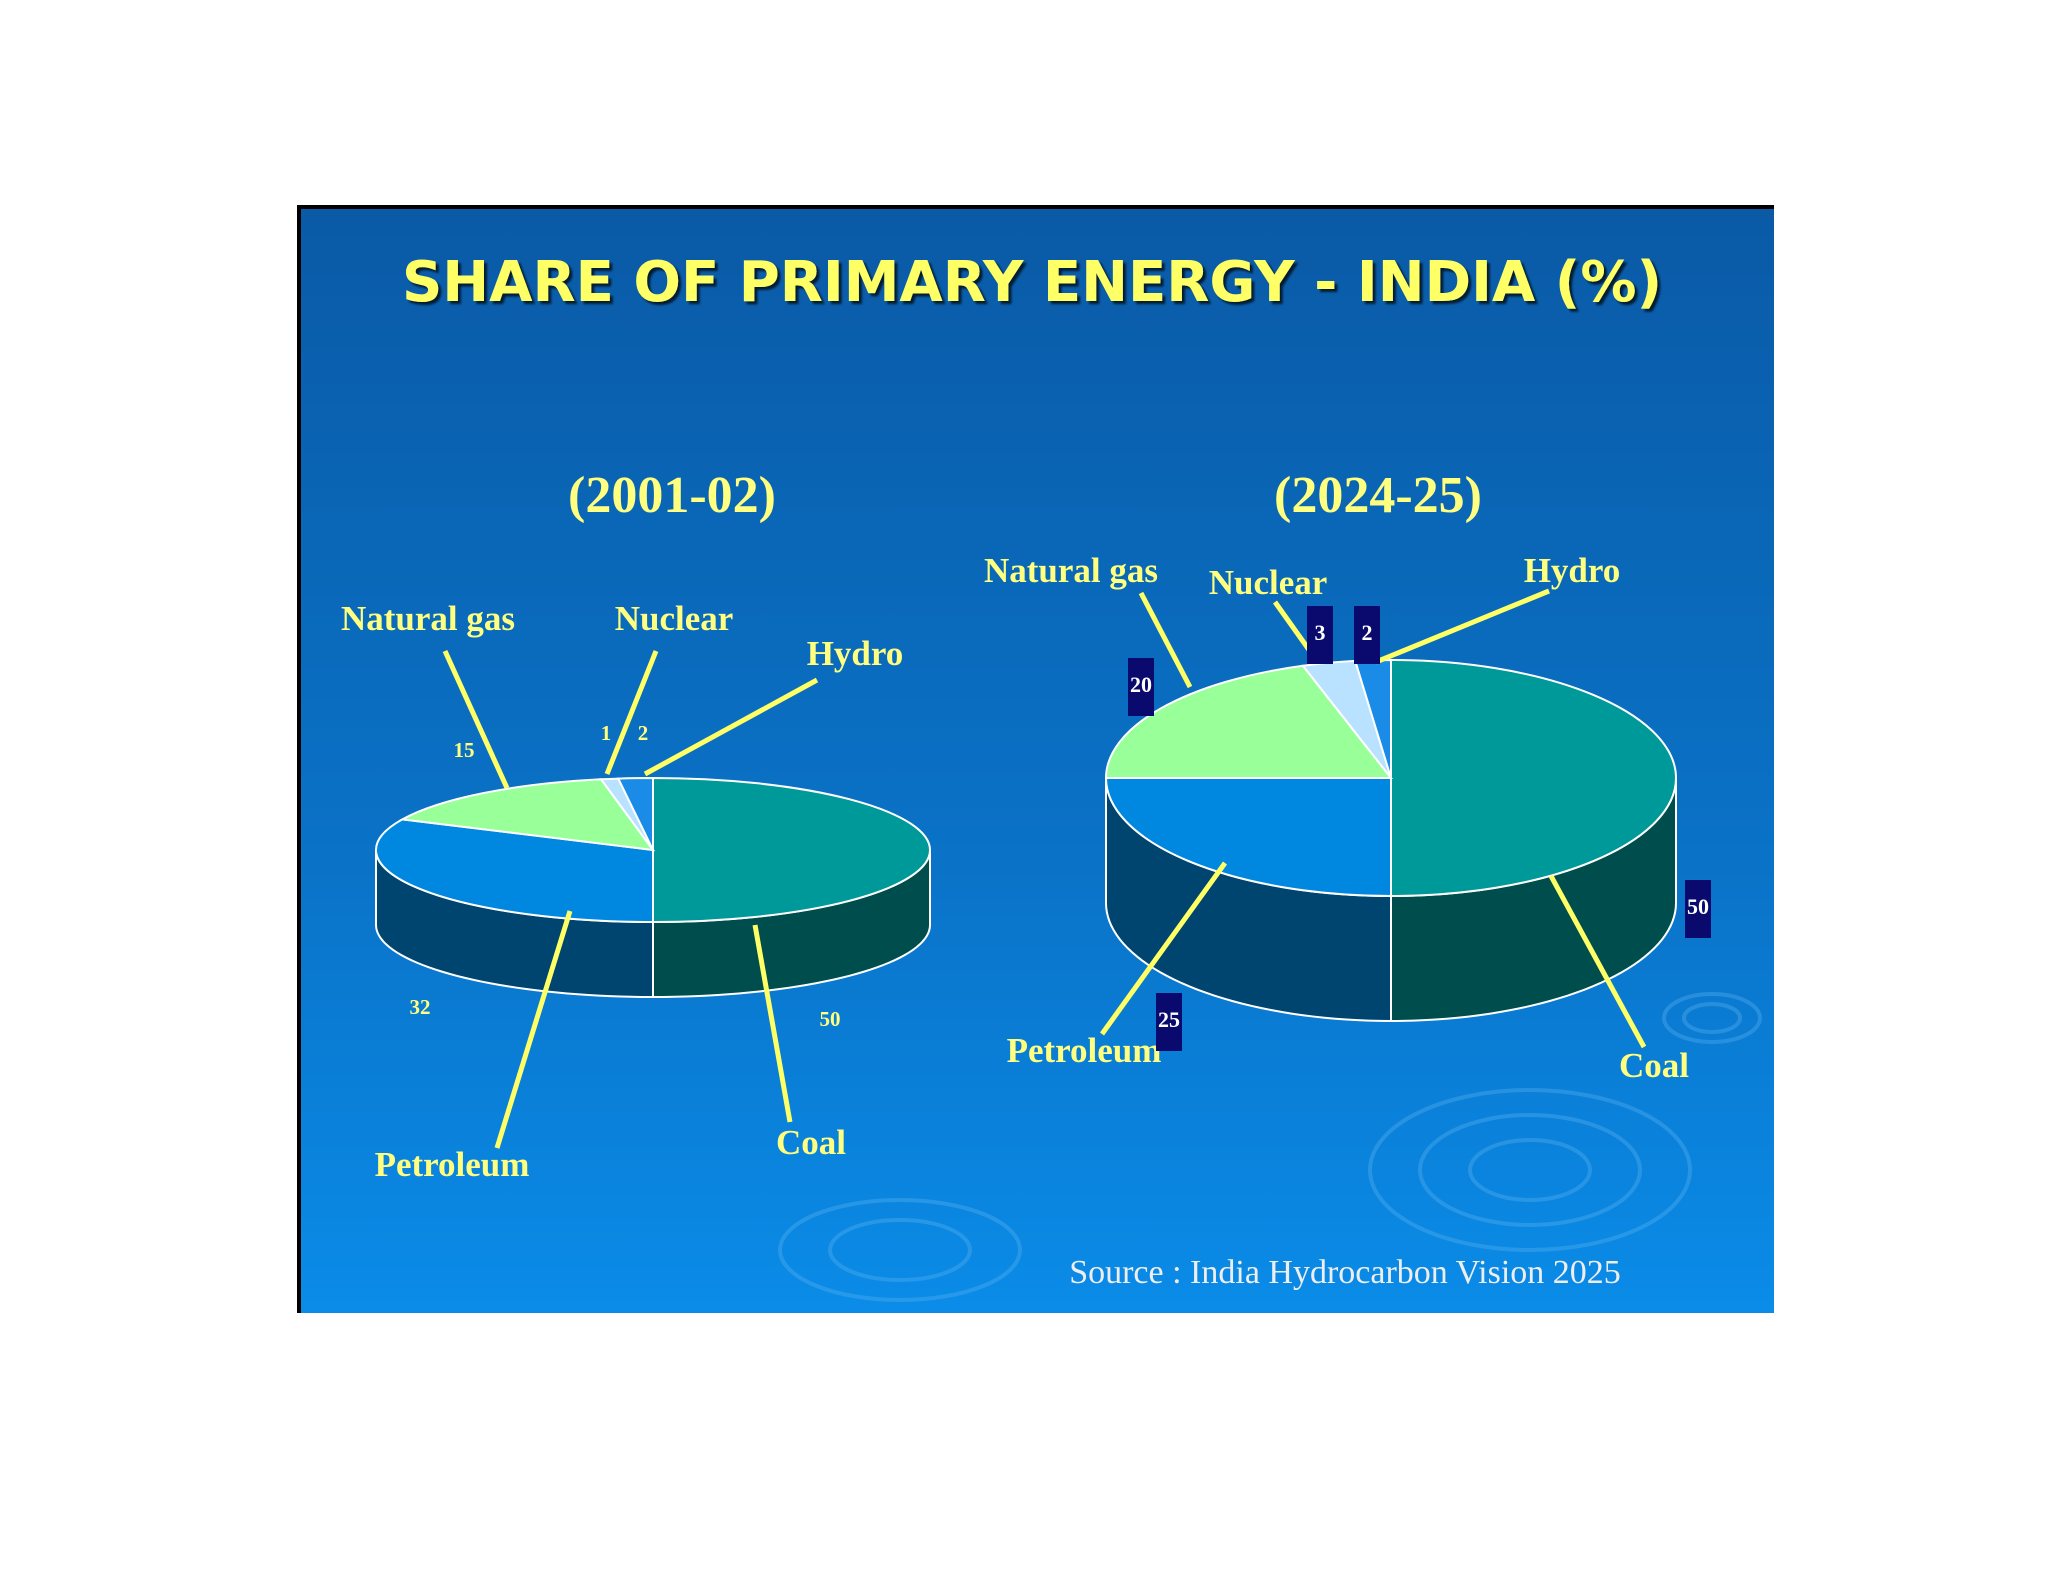  Describe the element at coordinates (464, 750) in the screenshot. I see `value-label: 15` at that location.